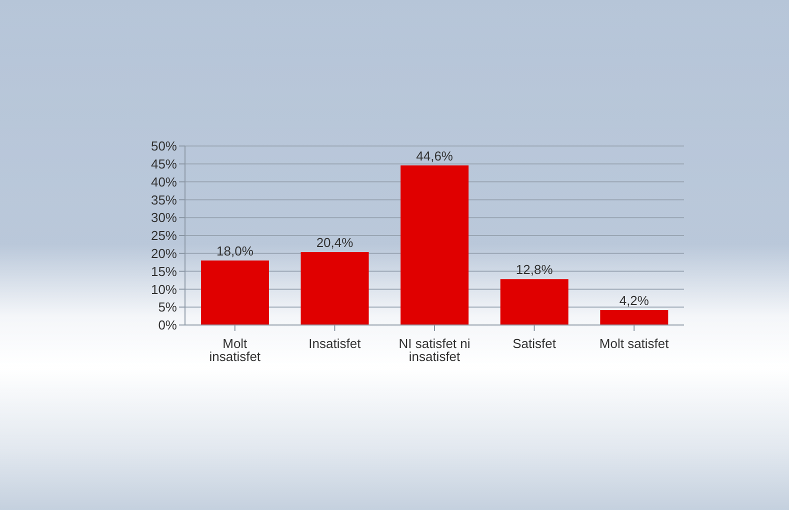  Describe the element at coordinates (634, 300) in the screenshot. I see `data-label: 4,2%` at that location.